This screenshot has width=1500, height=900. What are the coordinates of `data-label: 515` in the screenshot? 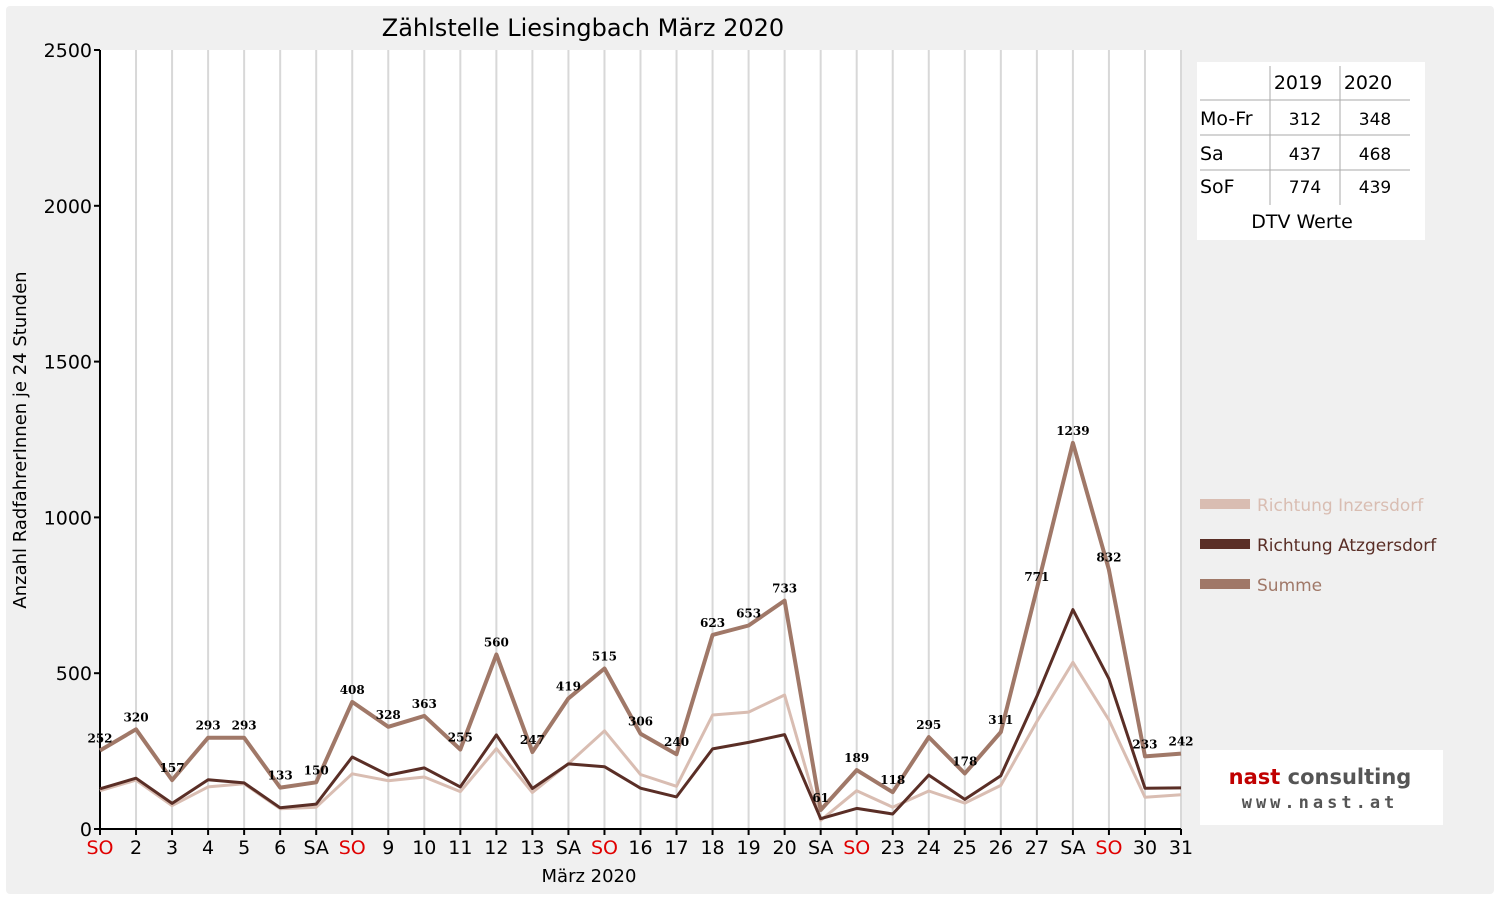 It's located at (604, 657).